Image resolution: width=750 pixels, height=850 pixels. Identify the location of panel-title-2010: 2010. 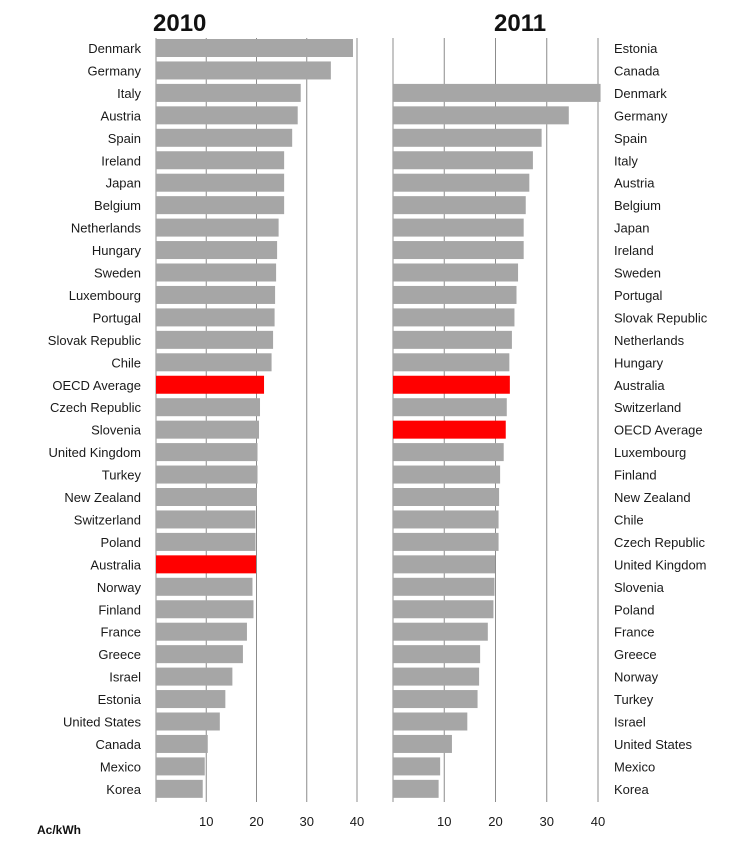
(180, 23).